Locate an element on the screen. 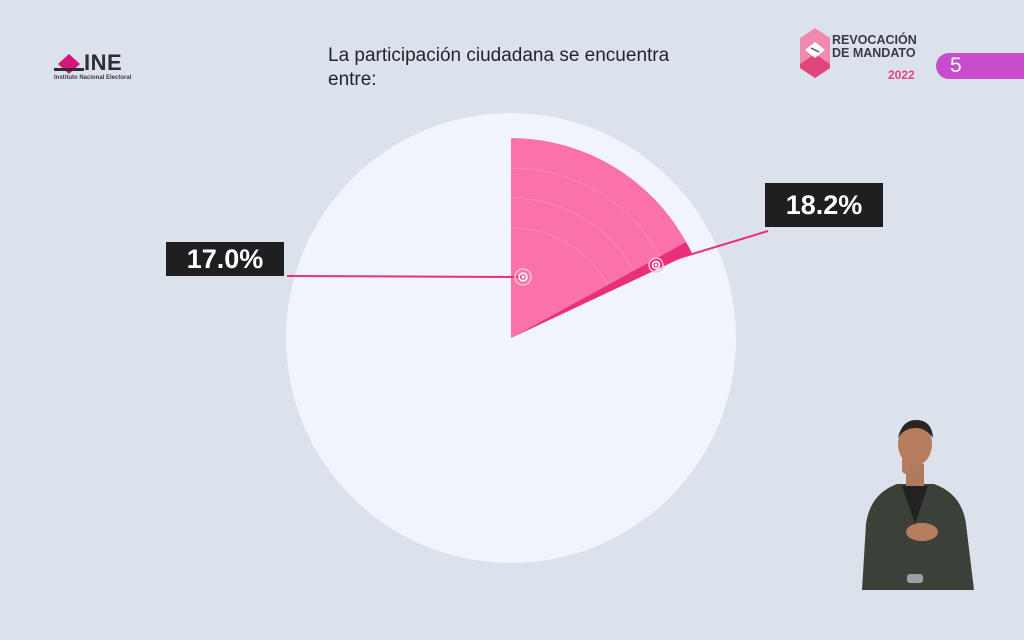 The height and width of the screenshot is (640, 1024). revocacion-logo: REVOCACIÓN DE MANDATO 2022 is located at coordinates (865, 55).